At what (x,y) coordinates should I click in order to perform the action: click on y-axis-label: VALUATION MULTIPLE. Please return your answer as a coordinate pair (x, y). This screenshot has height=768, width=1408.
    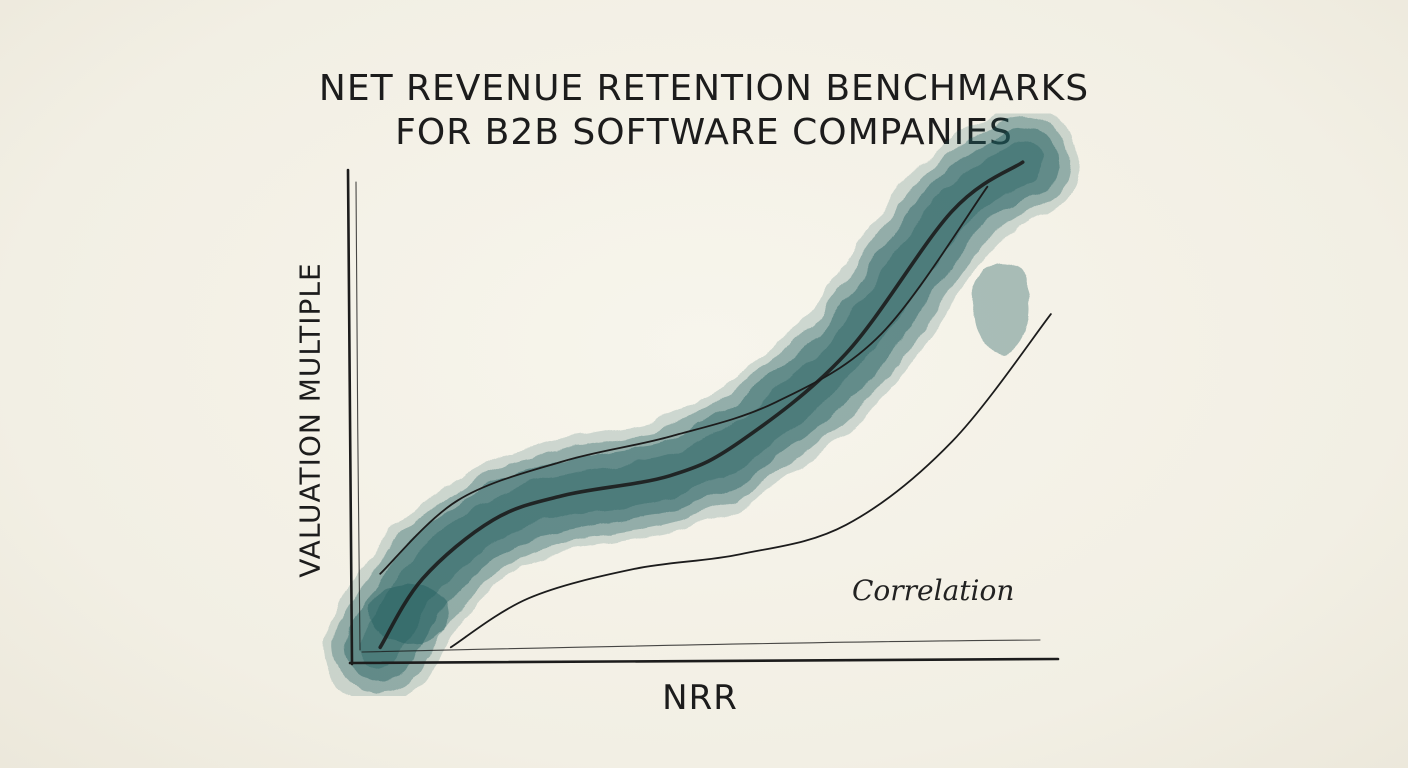
    Looking at the image, I should click on (310, 420).